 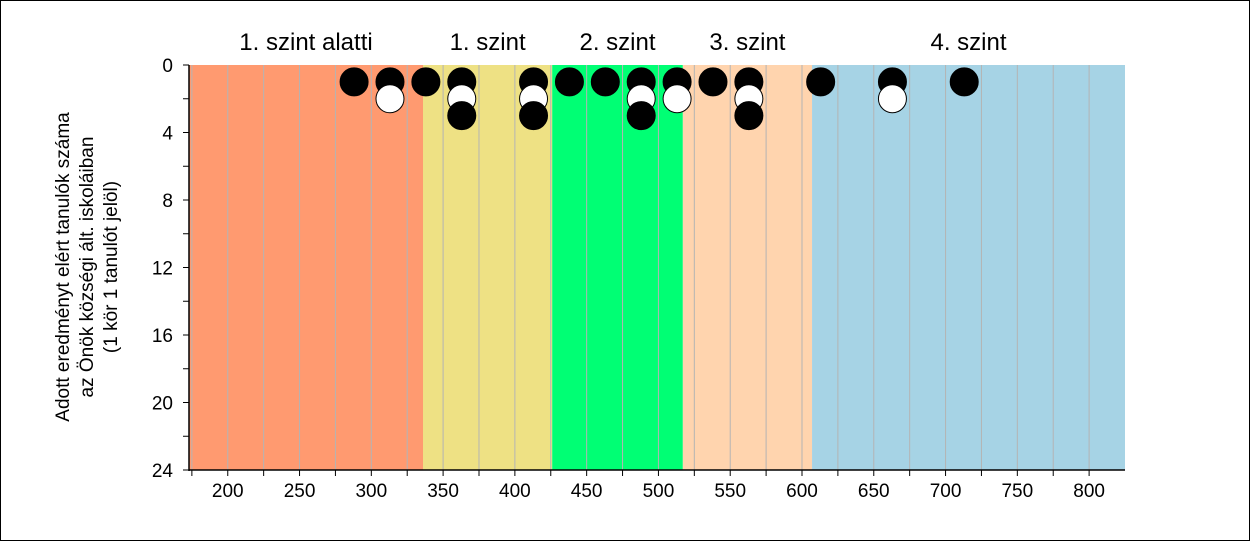 I want to click on y-tick-label: 12, so click(x=162, y=269).